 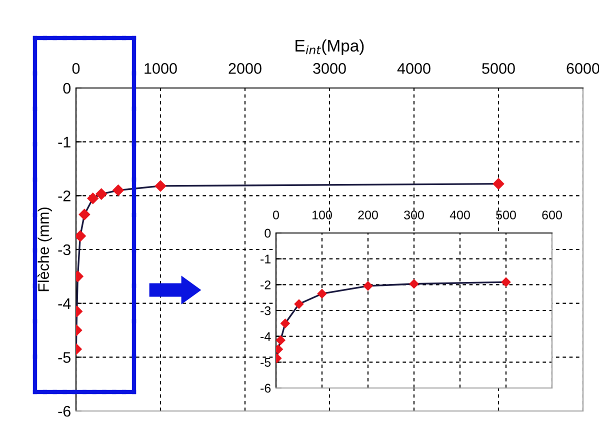 What do you see at coordinates (45, 250) in the screenshot?
I see `y-axis-title: Flèche (mm)` at bounding box center [45, 250].